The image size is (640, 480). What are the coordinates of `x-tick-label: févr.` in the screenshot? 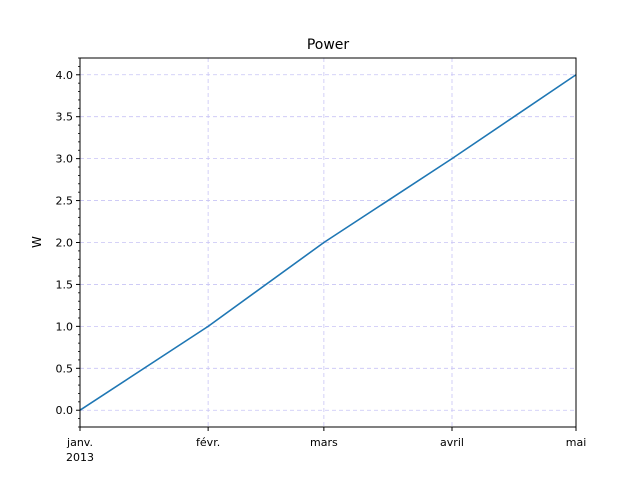 It's located at (208, 442).